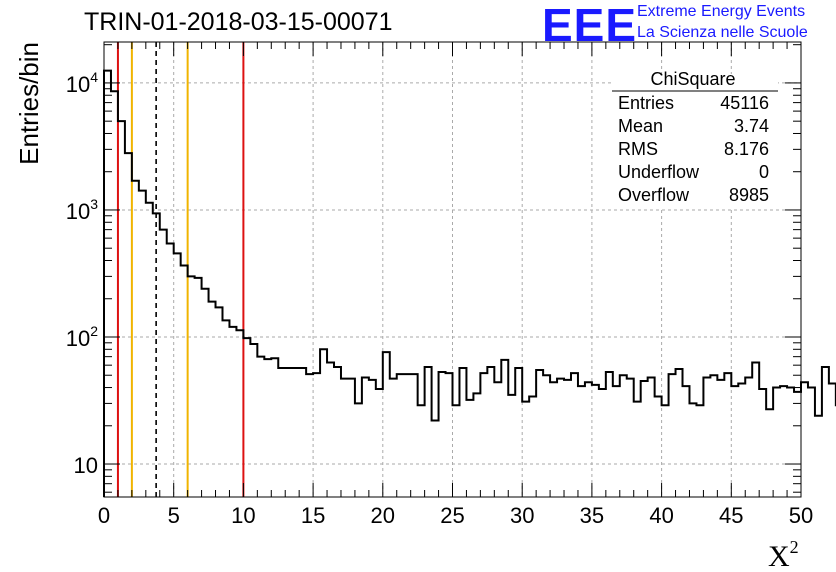 The width and height of the screenshot is (836, 572). I want to click on stats-label-entries: Entries, so click(646, 103).